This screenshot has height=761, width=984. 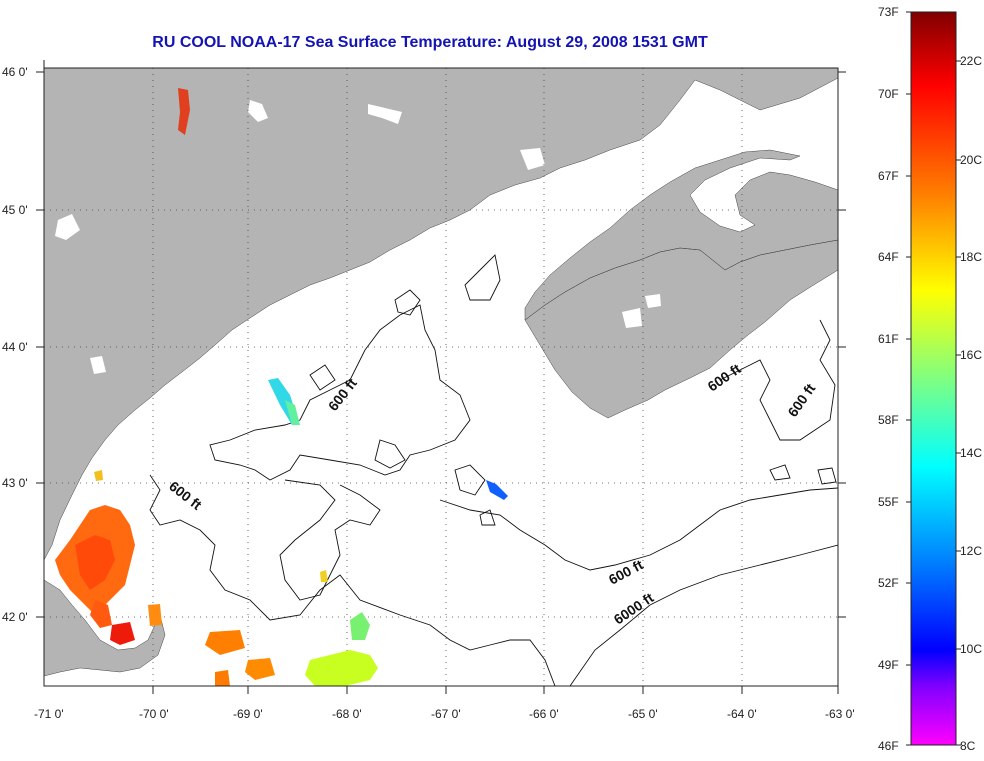 I want to click on cb-c-label: 14C, so click(x=971, y=453).